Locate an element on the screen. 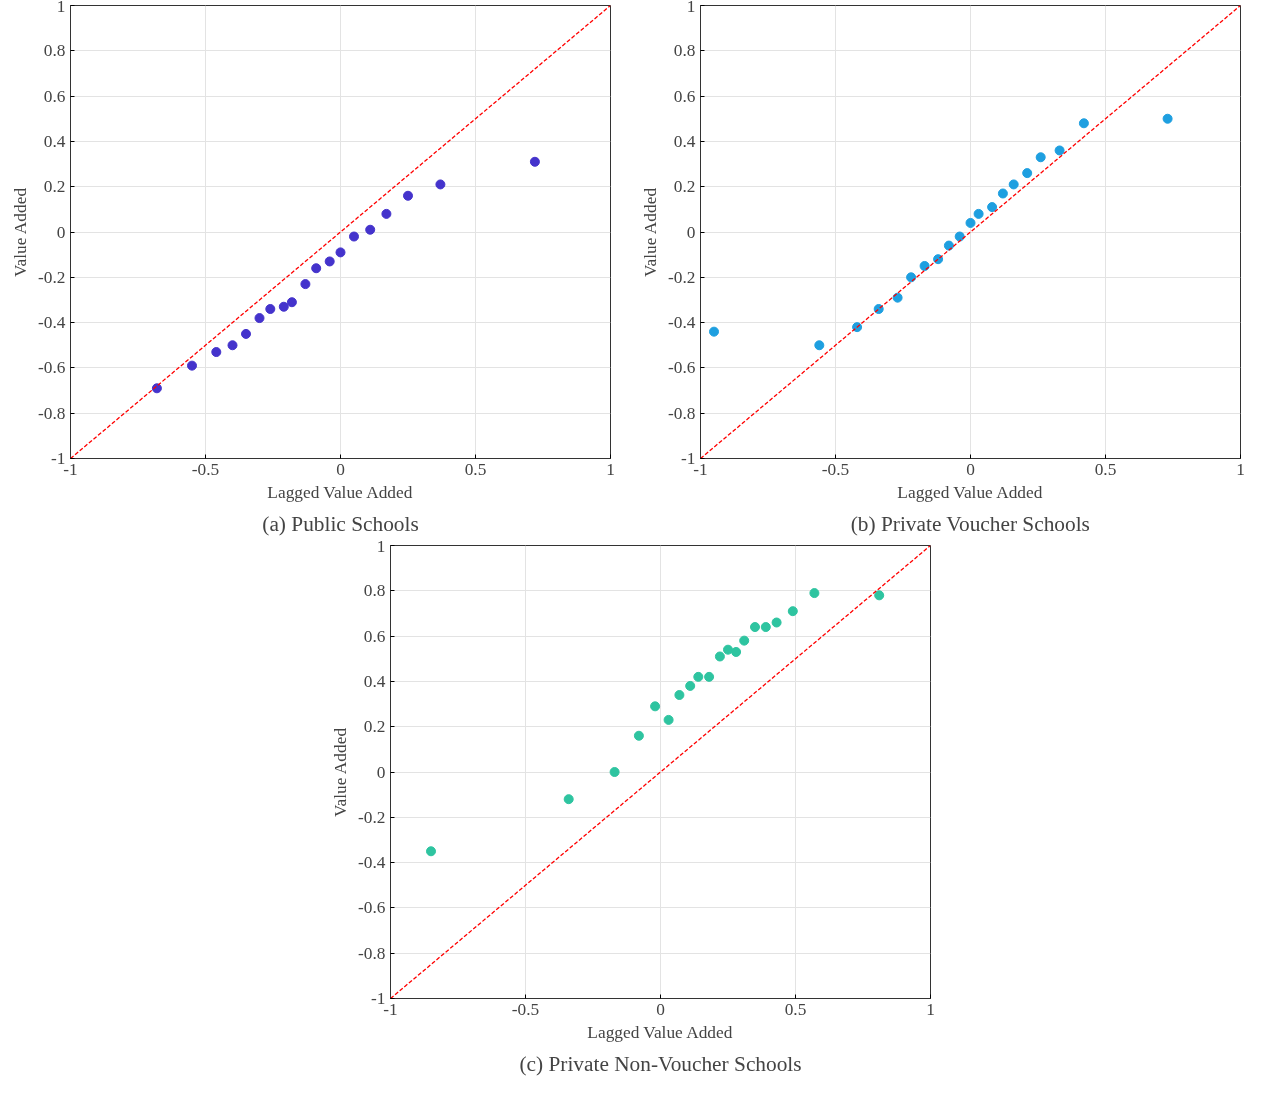 The width and height of the screenshot is (1272, 1099). text: (c) Private Non-Voucher Schools is located at coordinates (660, 1063).